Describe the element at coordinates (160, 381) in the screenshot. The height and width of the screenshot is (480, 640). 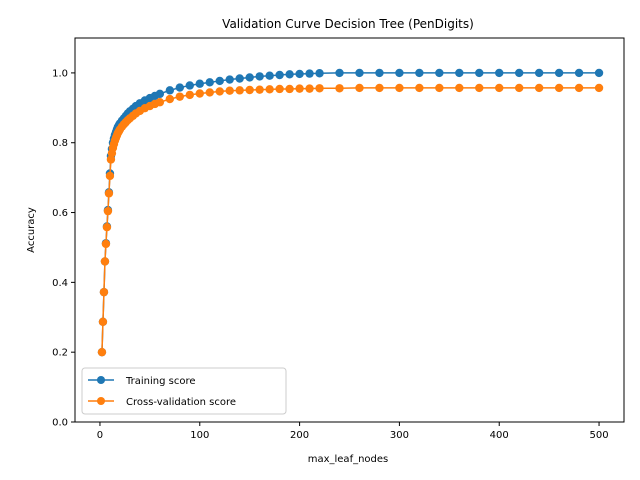
I see `legend-label-training: Training score` at that location.